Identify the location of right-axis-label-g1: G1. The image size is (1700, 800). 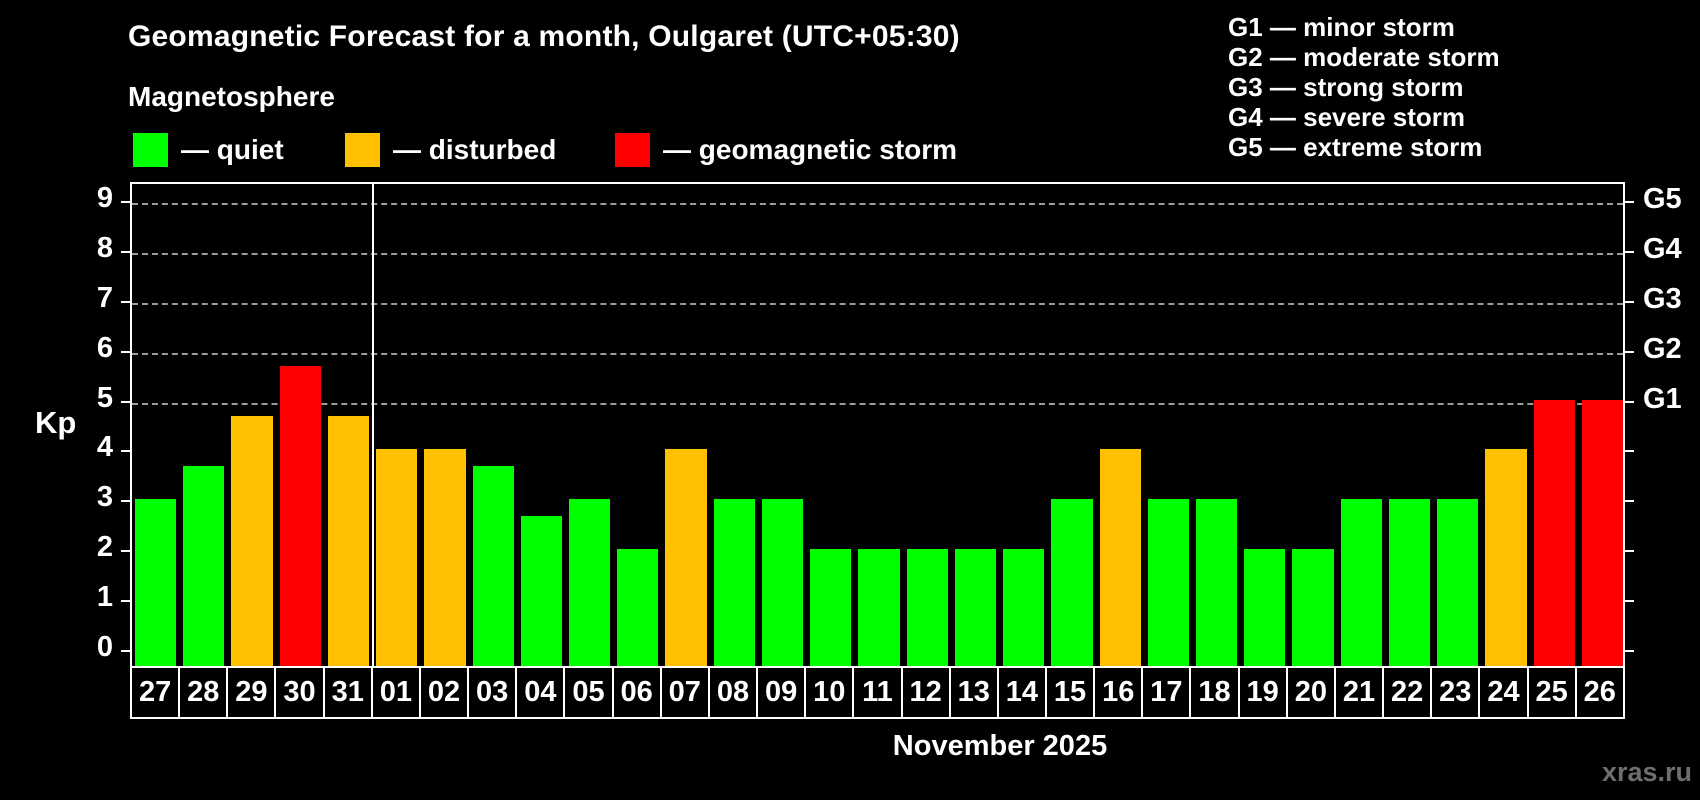
(1662, 398).